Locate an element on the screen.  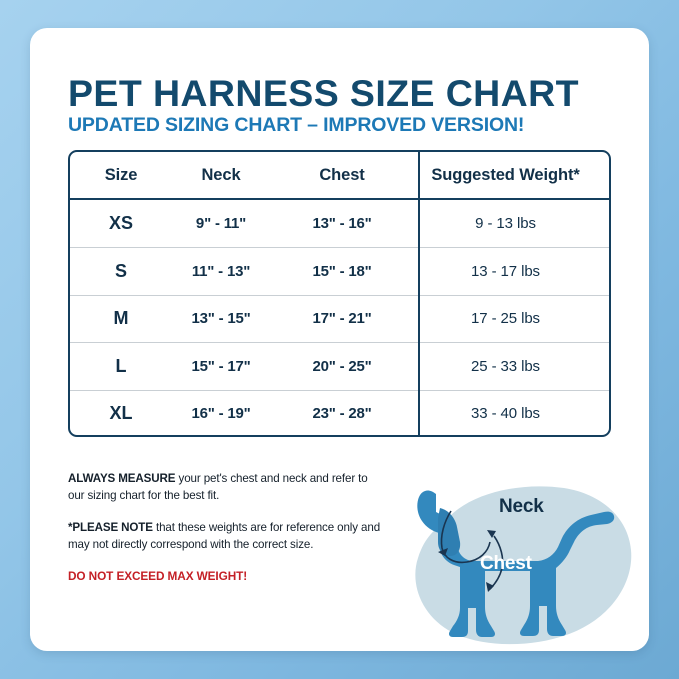
measurement-arrows is located at coordinates (467, 561).